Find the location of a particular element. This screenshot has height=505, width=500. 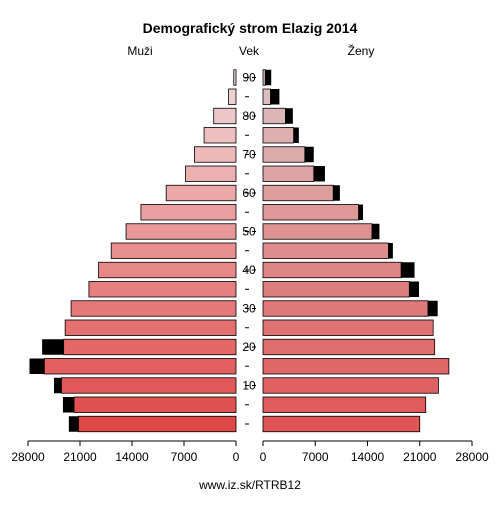

age-tick-label: 90 is located at coordinates (249, 78).